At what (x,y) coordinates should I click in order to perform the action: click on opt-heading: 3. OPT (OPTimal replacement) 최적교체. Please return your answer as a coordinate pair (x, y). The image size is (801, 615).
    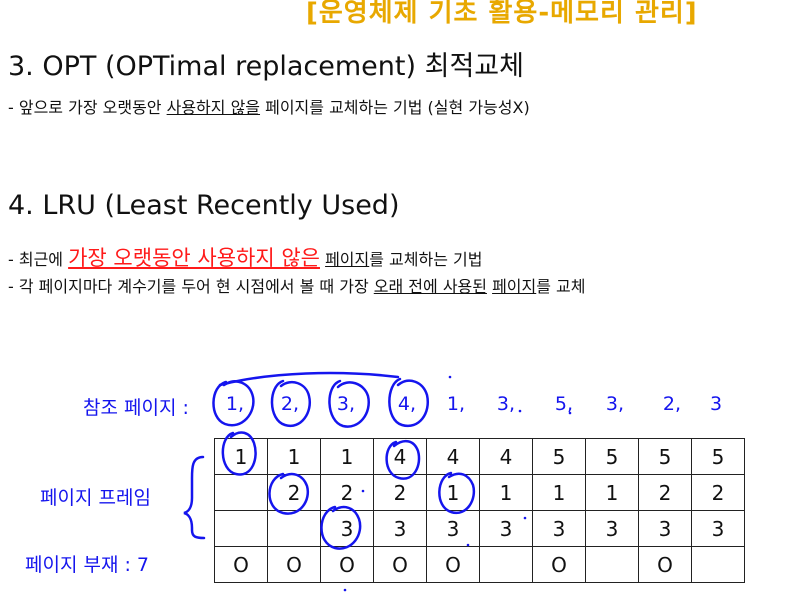
    Looking at the image, I should click on (266, 66).